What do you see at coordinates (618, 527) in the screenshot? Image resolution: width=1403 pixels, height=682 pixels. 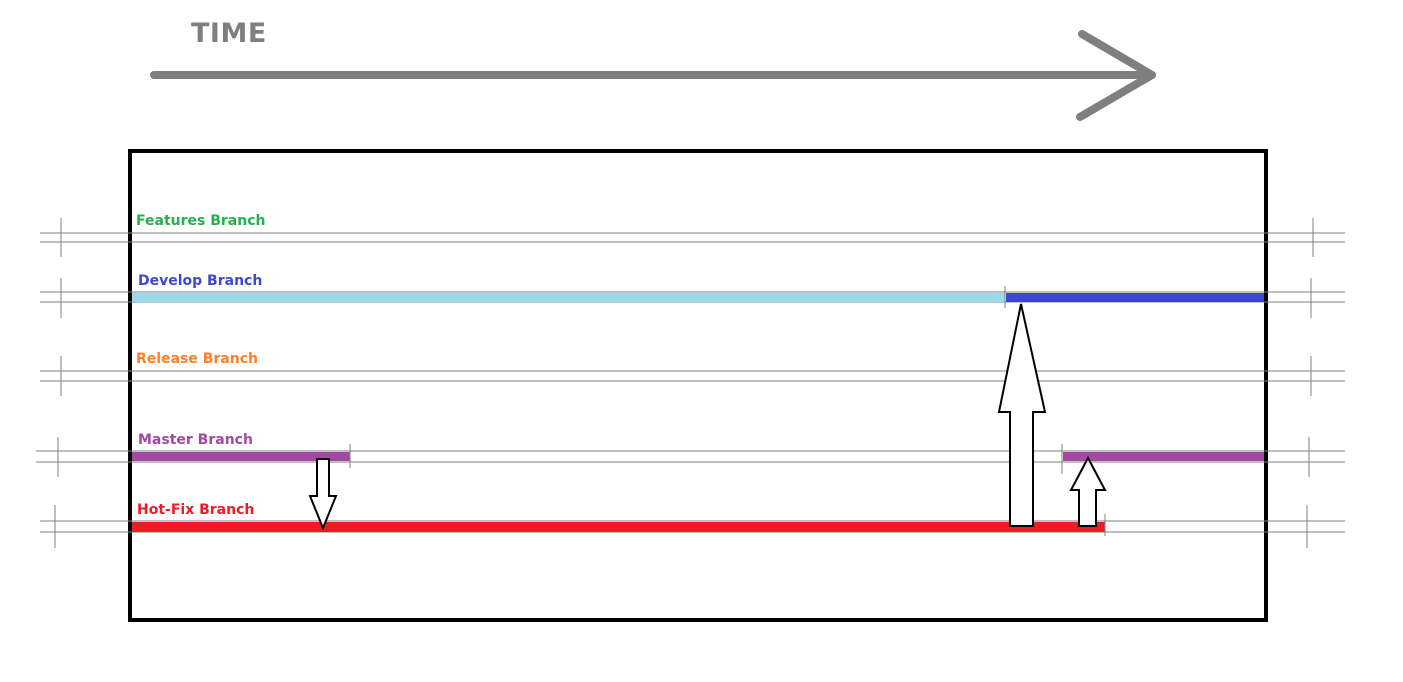 I see `hotfix-branch-bar` at bounding box center [618, 527].